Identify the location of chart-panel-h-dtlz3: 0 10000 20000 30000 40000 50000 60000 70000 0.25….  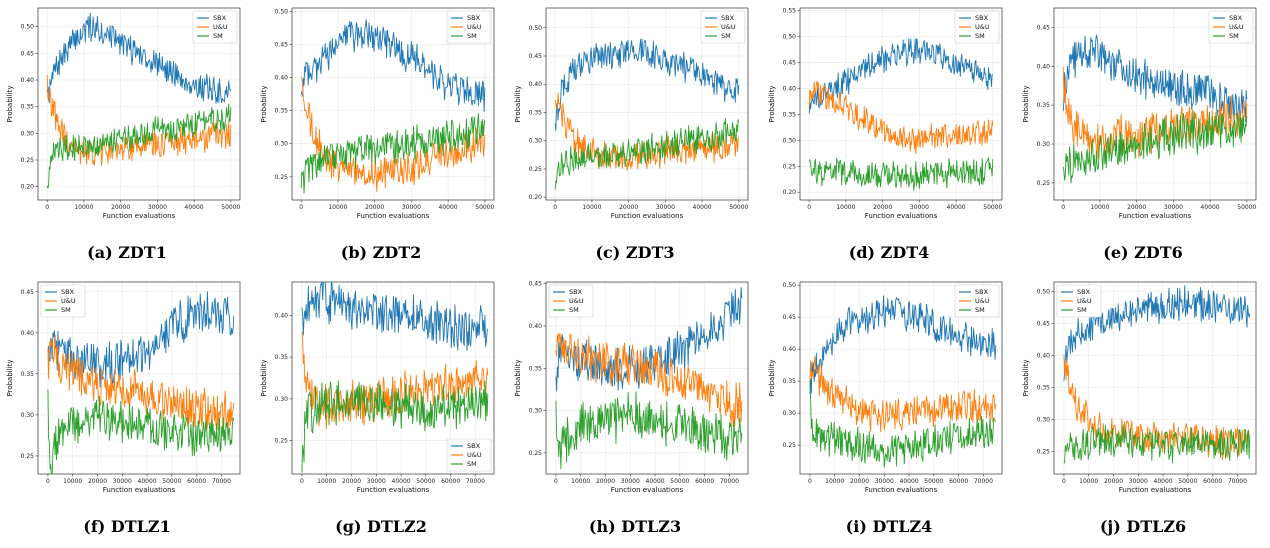
(635, 411).